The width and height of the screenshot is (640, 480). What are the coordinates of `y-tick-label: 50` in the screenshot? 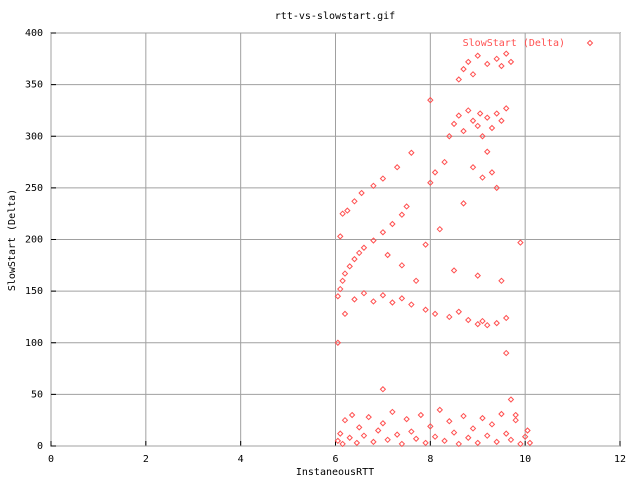 It's located at (37, 394).